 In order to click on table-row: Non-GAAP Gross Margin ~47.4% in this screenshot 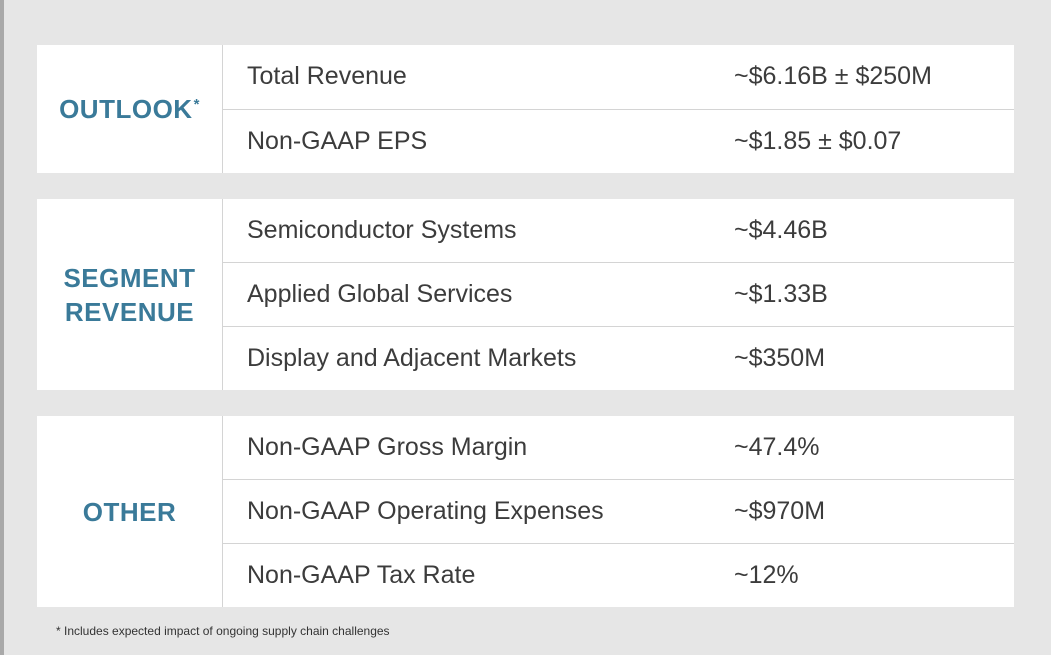, I will do `click(618, 448)`.